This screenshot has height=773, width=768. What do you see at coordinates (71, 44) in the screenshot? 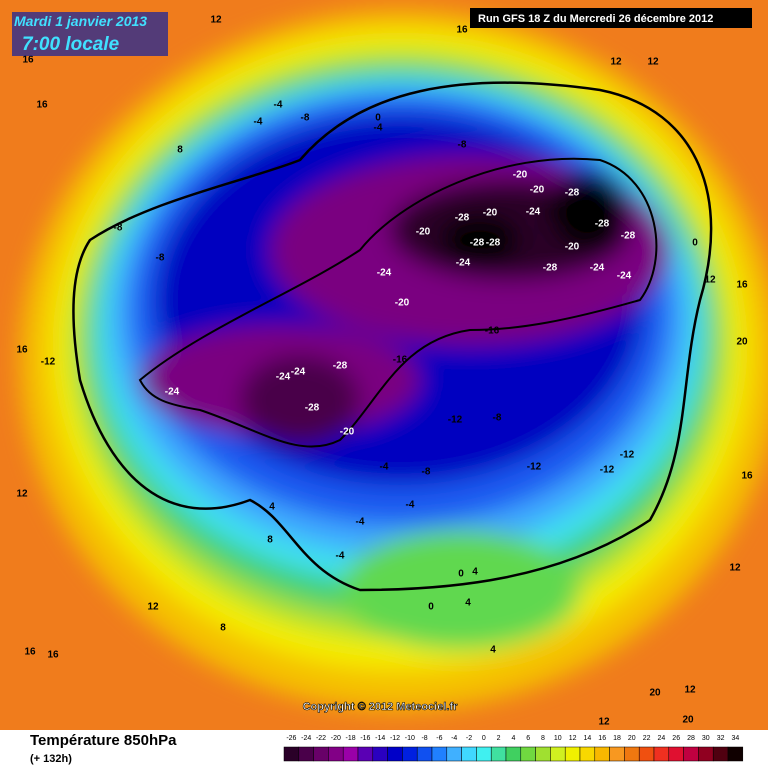
I see `forecast-time: 7:00 locale` at bounding box center [71, 44].